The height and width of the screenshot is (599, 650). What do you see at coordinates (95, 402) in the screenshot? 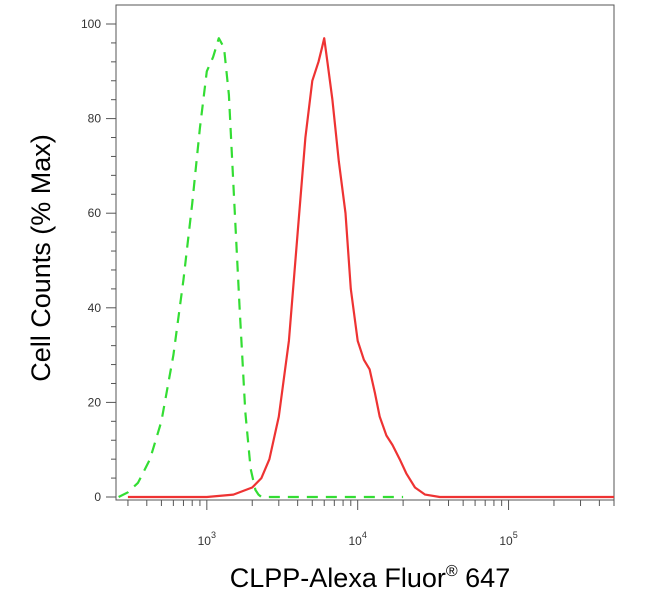
I see `y-tick-label: 20` at bounding box center [95, 402].